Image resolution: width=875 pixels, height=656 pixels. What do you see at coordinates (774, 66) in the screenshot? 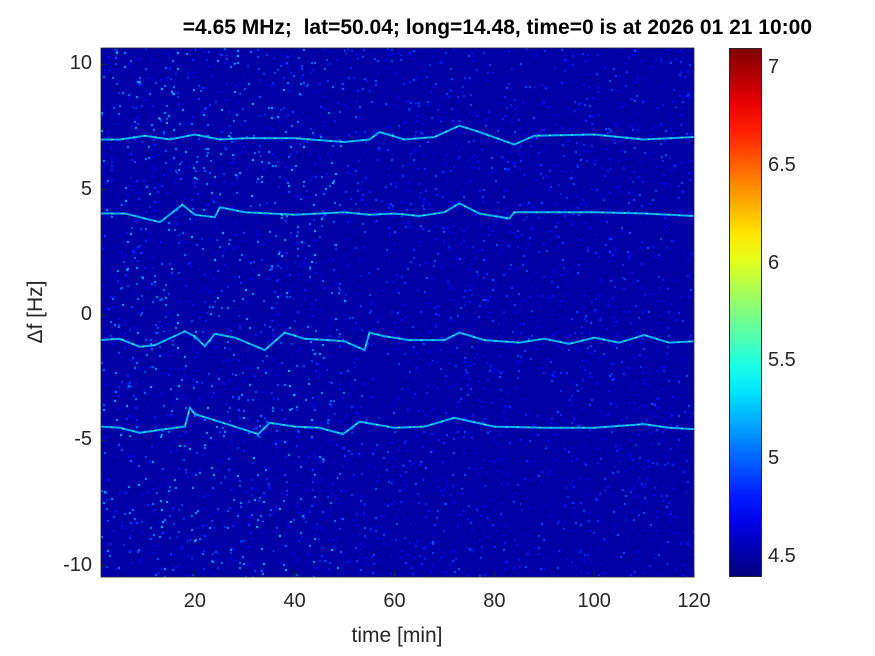
I see `colorbar-tick-label: 7` at bounding box center [774, 66].